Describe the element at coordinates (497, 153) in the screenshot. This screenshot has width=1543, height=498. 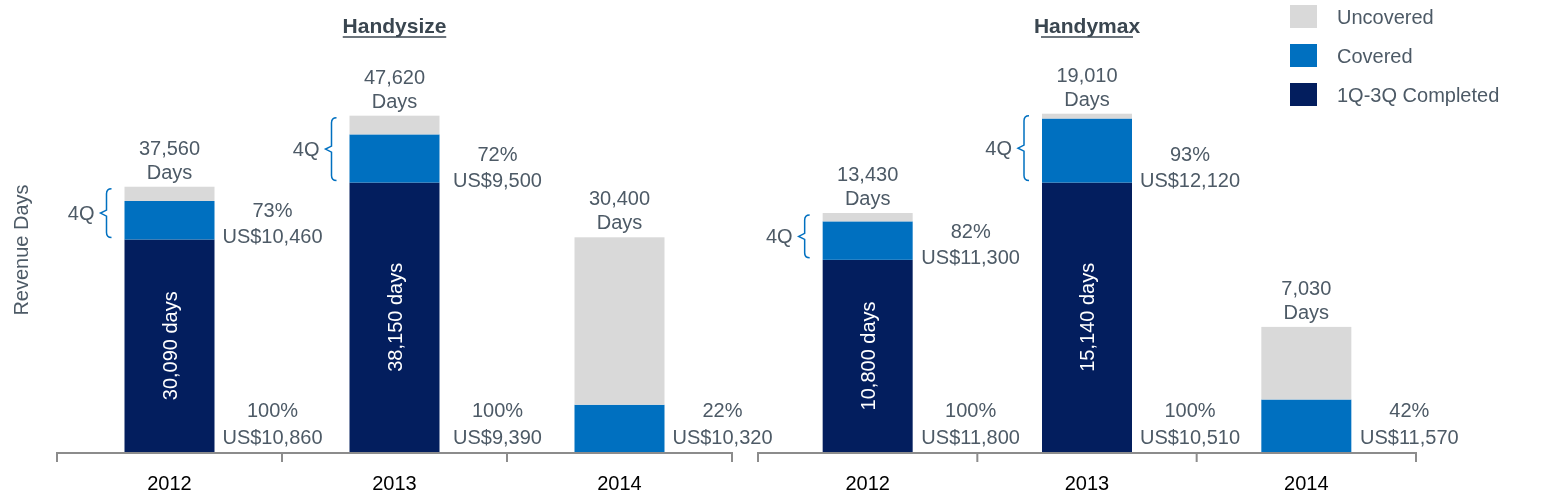
I see `annotation: 72%` at that location.